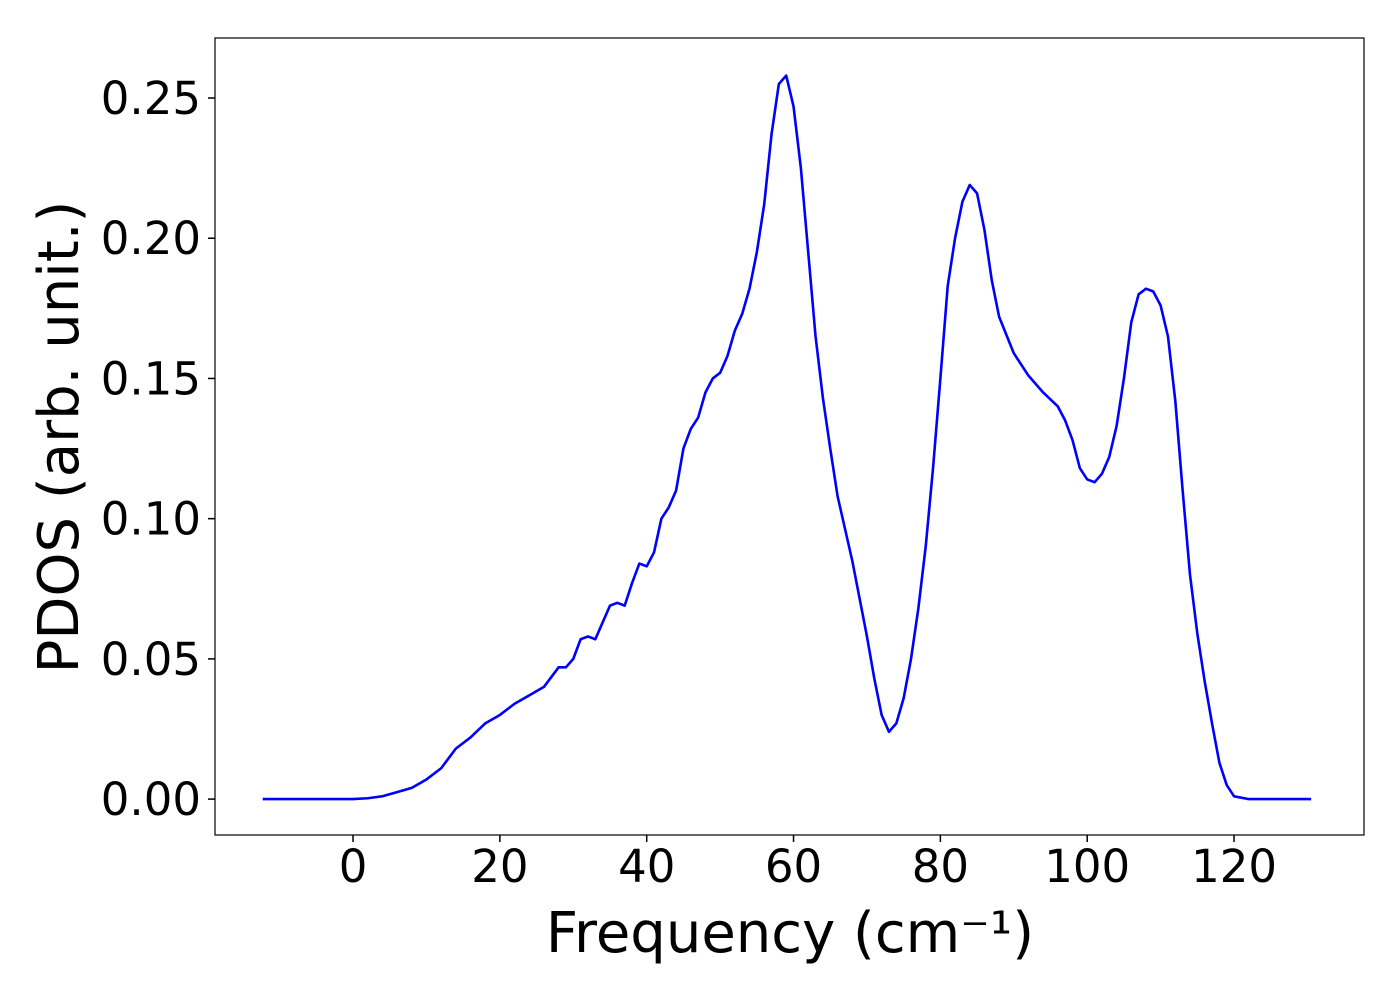 The width and height of the screenshot is (1400, 1000). I want to click on x-tick-label: 120, so click(1234, 866).